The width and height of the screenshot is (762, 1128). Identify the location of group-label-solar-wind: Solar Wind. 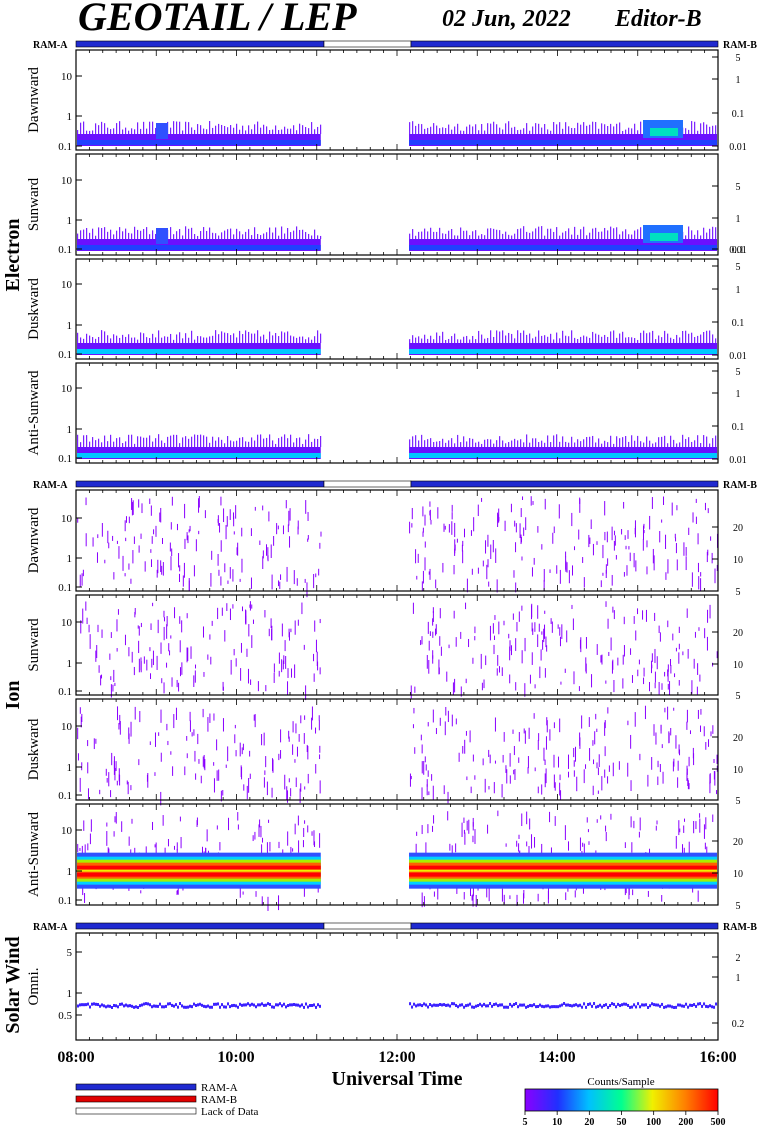
(13, 984).